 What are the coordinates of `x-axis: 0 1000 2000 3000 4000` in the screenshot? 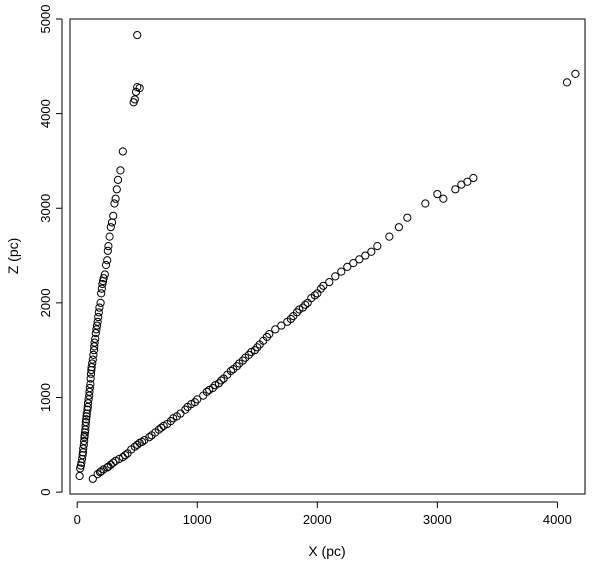 It's located at (323, 514).